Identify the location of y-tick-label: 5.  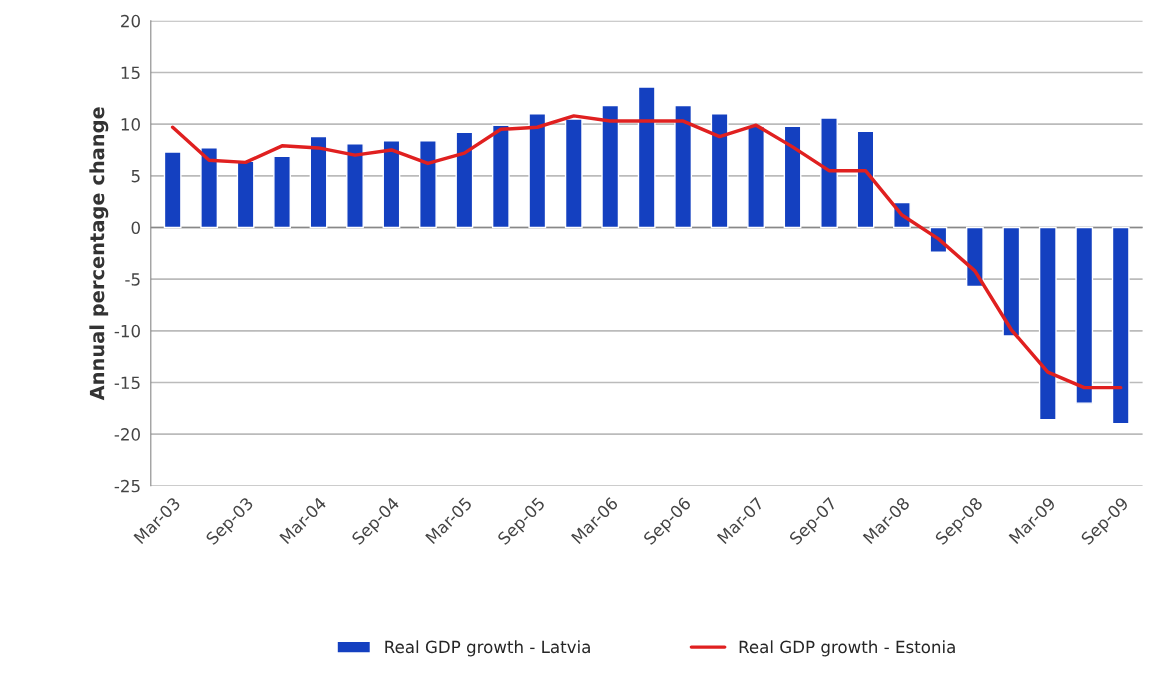
(135, 176).